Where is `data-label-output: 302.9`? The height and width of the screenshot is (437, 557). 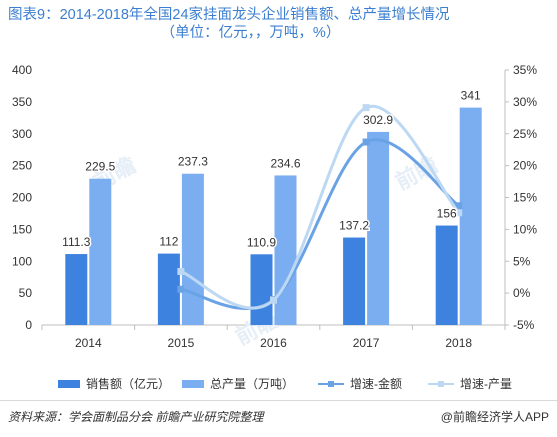 data-label-output: 302.9 is located at coordinates (378, 120).